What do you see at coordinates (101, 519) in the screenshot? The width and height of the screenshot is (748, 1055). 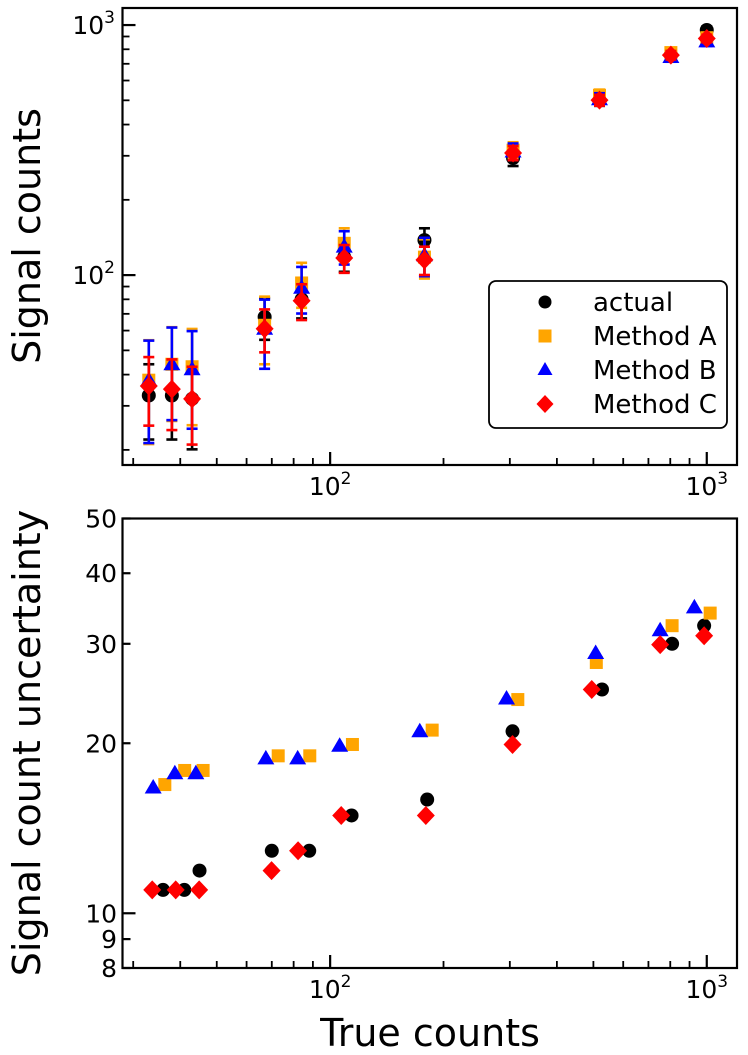 I see `y-tick-label: 50` at bounding box center [101, 519].